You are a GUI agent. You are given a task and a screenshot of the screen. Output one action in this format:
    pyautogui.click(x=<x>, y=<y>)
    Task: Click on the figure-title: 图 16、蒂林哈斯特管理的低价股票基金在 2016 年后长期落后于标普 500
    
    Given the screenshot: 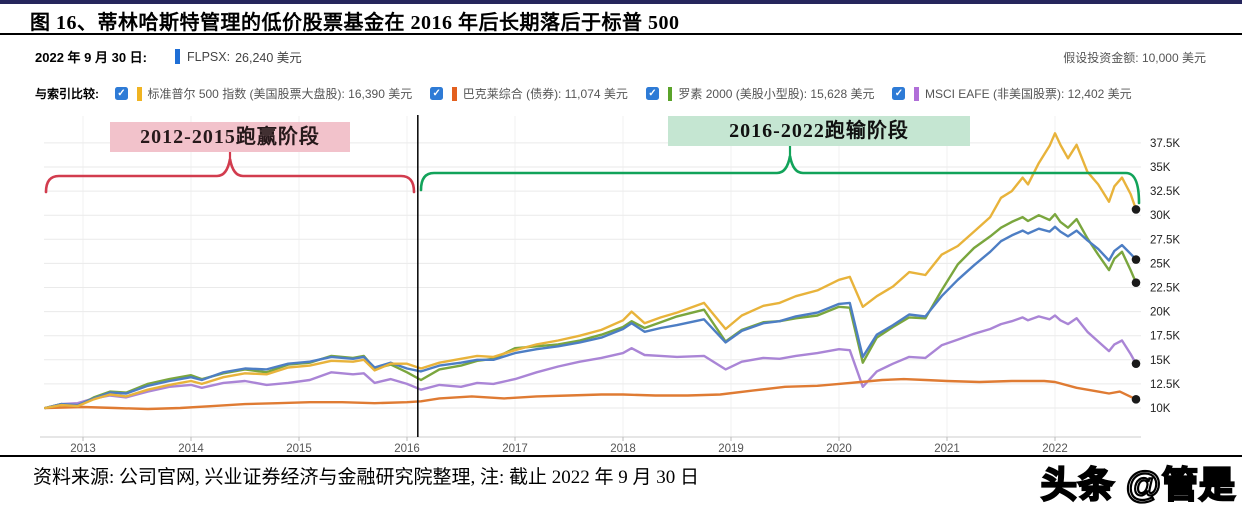 What is the action you would take?
    pyautogui.click(x=355, y=23)
    